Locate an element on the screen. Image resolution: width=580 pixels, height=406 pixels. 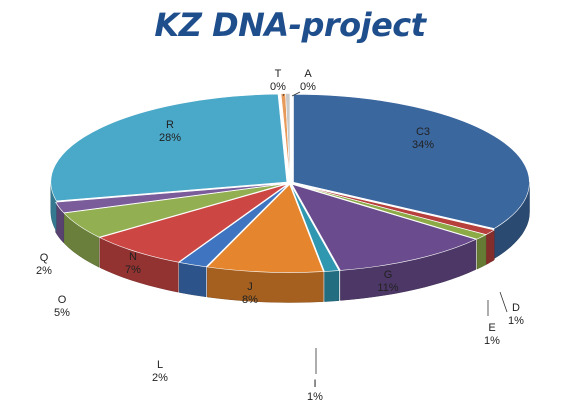
slice-label-T: T 0% is located at coordinates (278, 80).